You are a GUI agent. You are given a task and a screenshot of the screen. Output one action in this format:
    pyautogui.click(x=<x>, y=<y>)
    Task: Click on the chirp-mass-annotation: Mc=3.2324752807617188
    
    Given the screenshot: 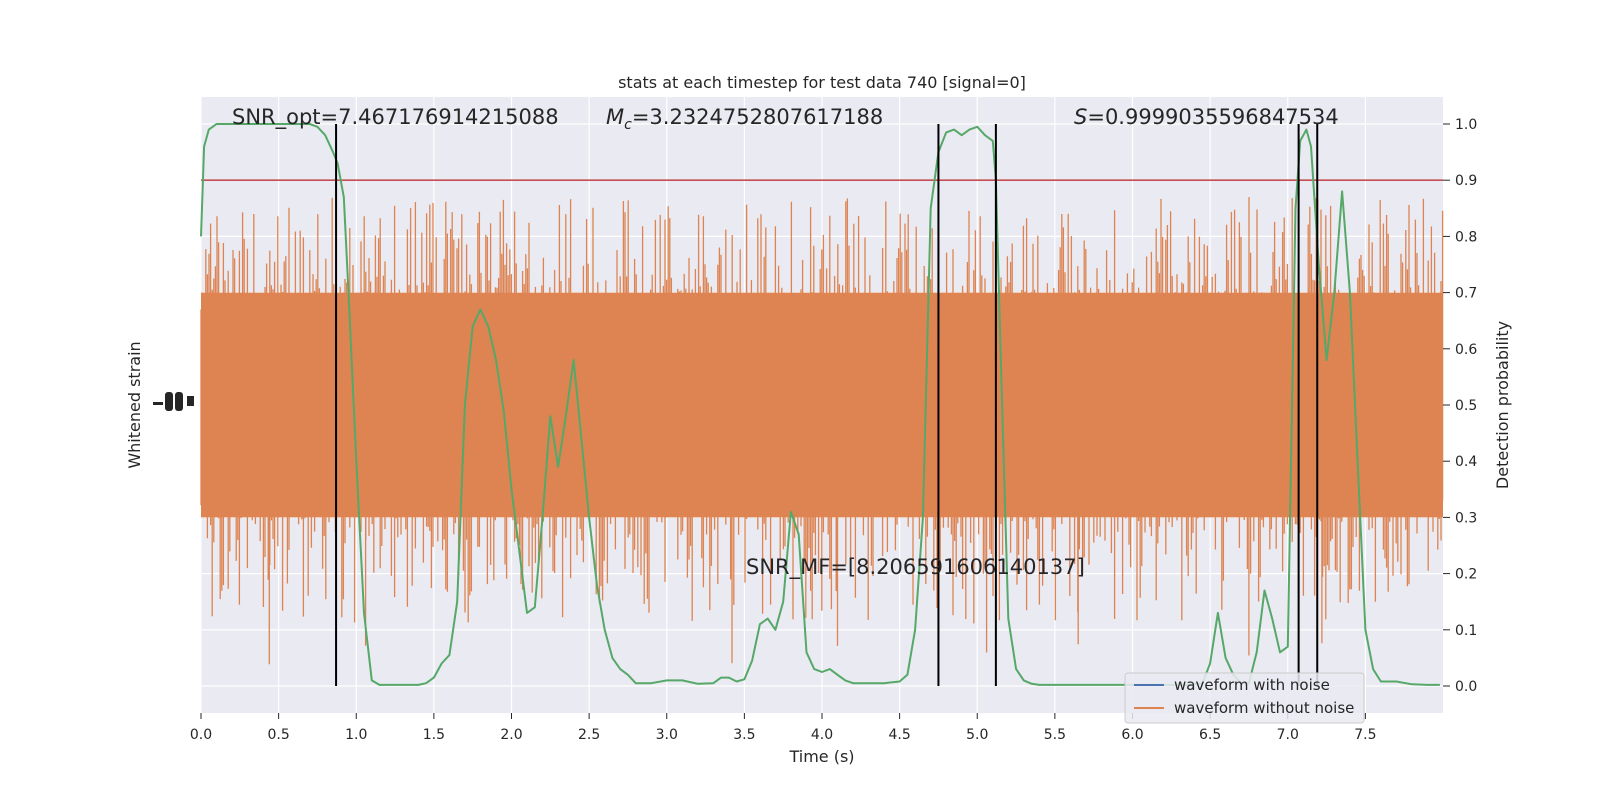 What is the action you would take?
    pyautogui.click(x=744, y=119)
    